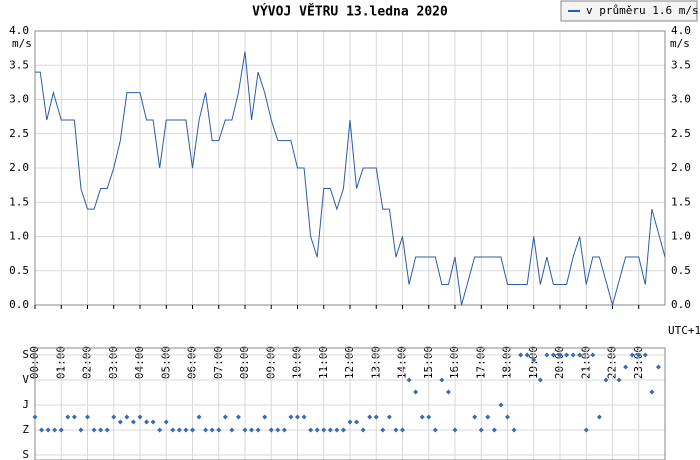 This screenshot has width=700, height=460. I want to click on y-tick-label: 0.0, so click(681, 304).